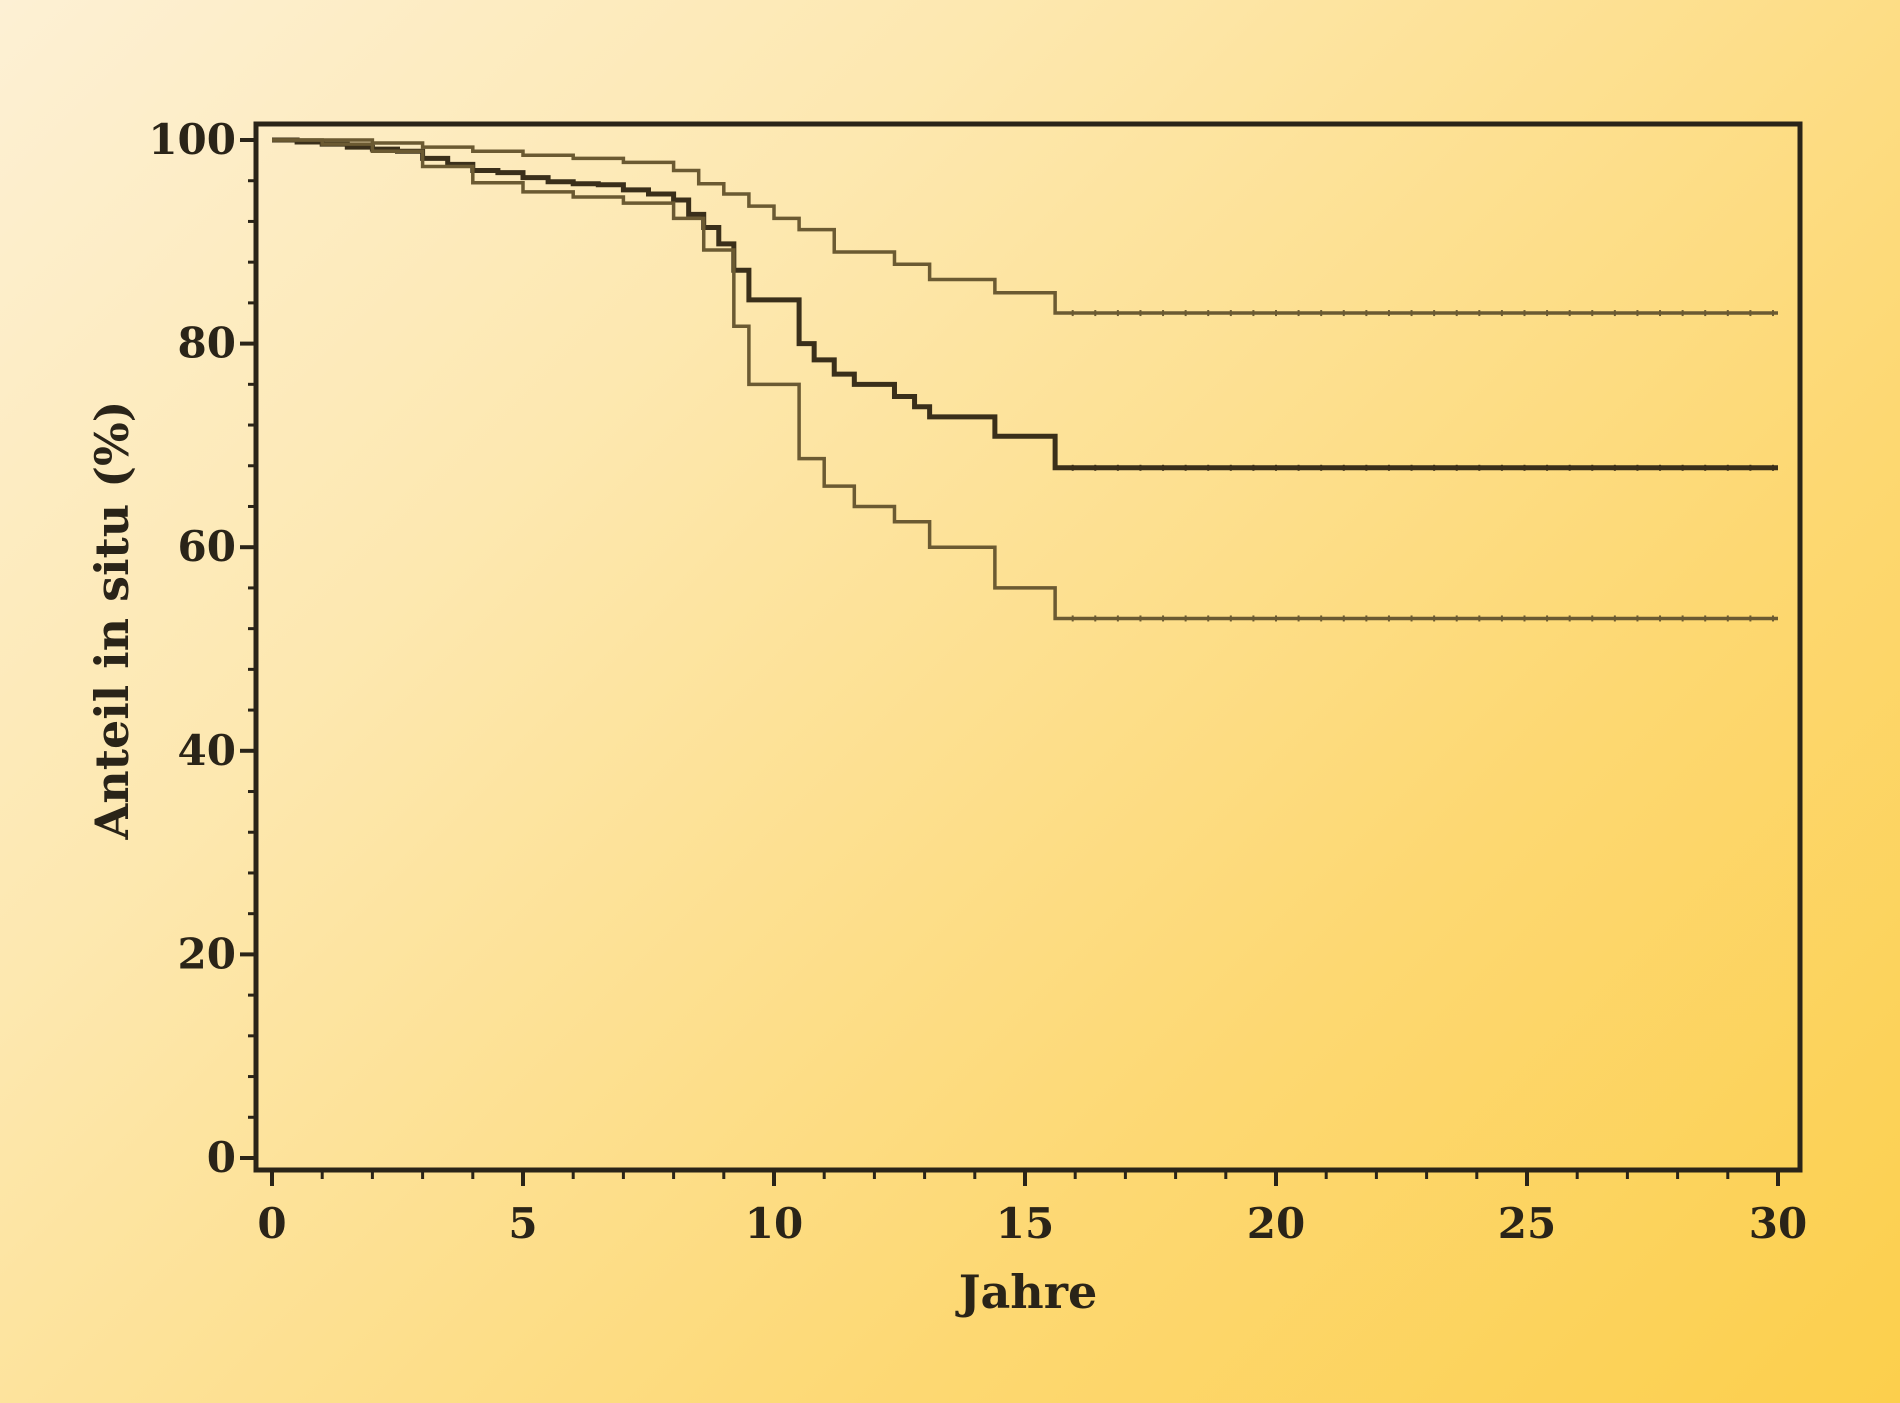 Image resolution: width=1900 pixels, height=1403 pixels. I want to click on y-tick-label: 0, so click(221, 1157).